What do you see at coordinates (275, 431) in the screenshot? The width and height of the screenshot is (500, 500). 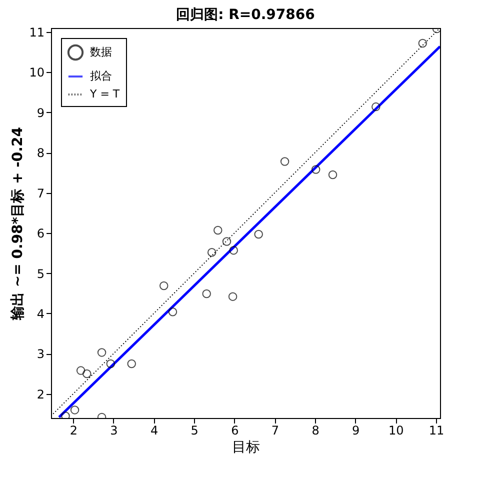 I see `x-tick-label: 7` at bounding box center [275, 431].